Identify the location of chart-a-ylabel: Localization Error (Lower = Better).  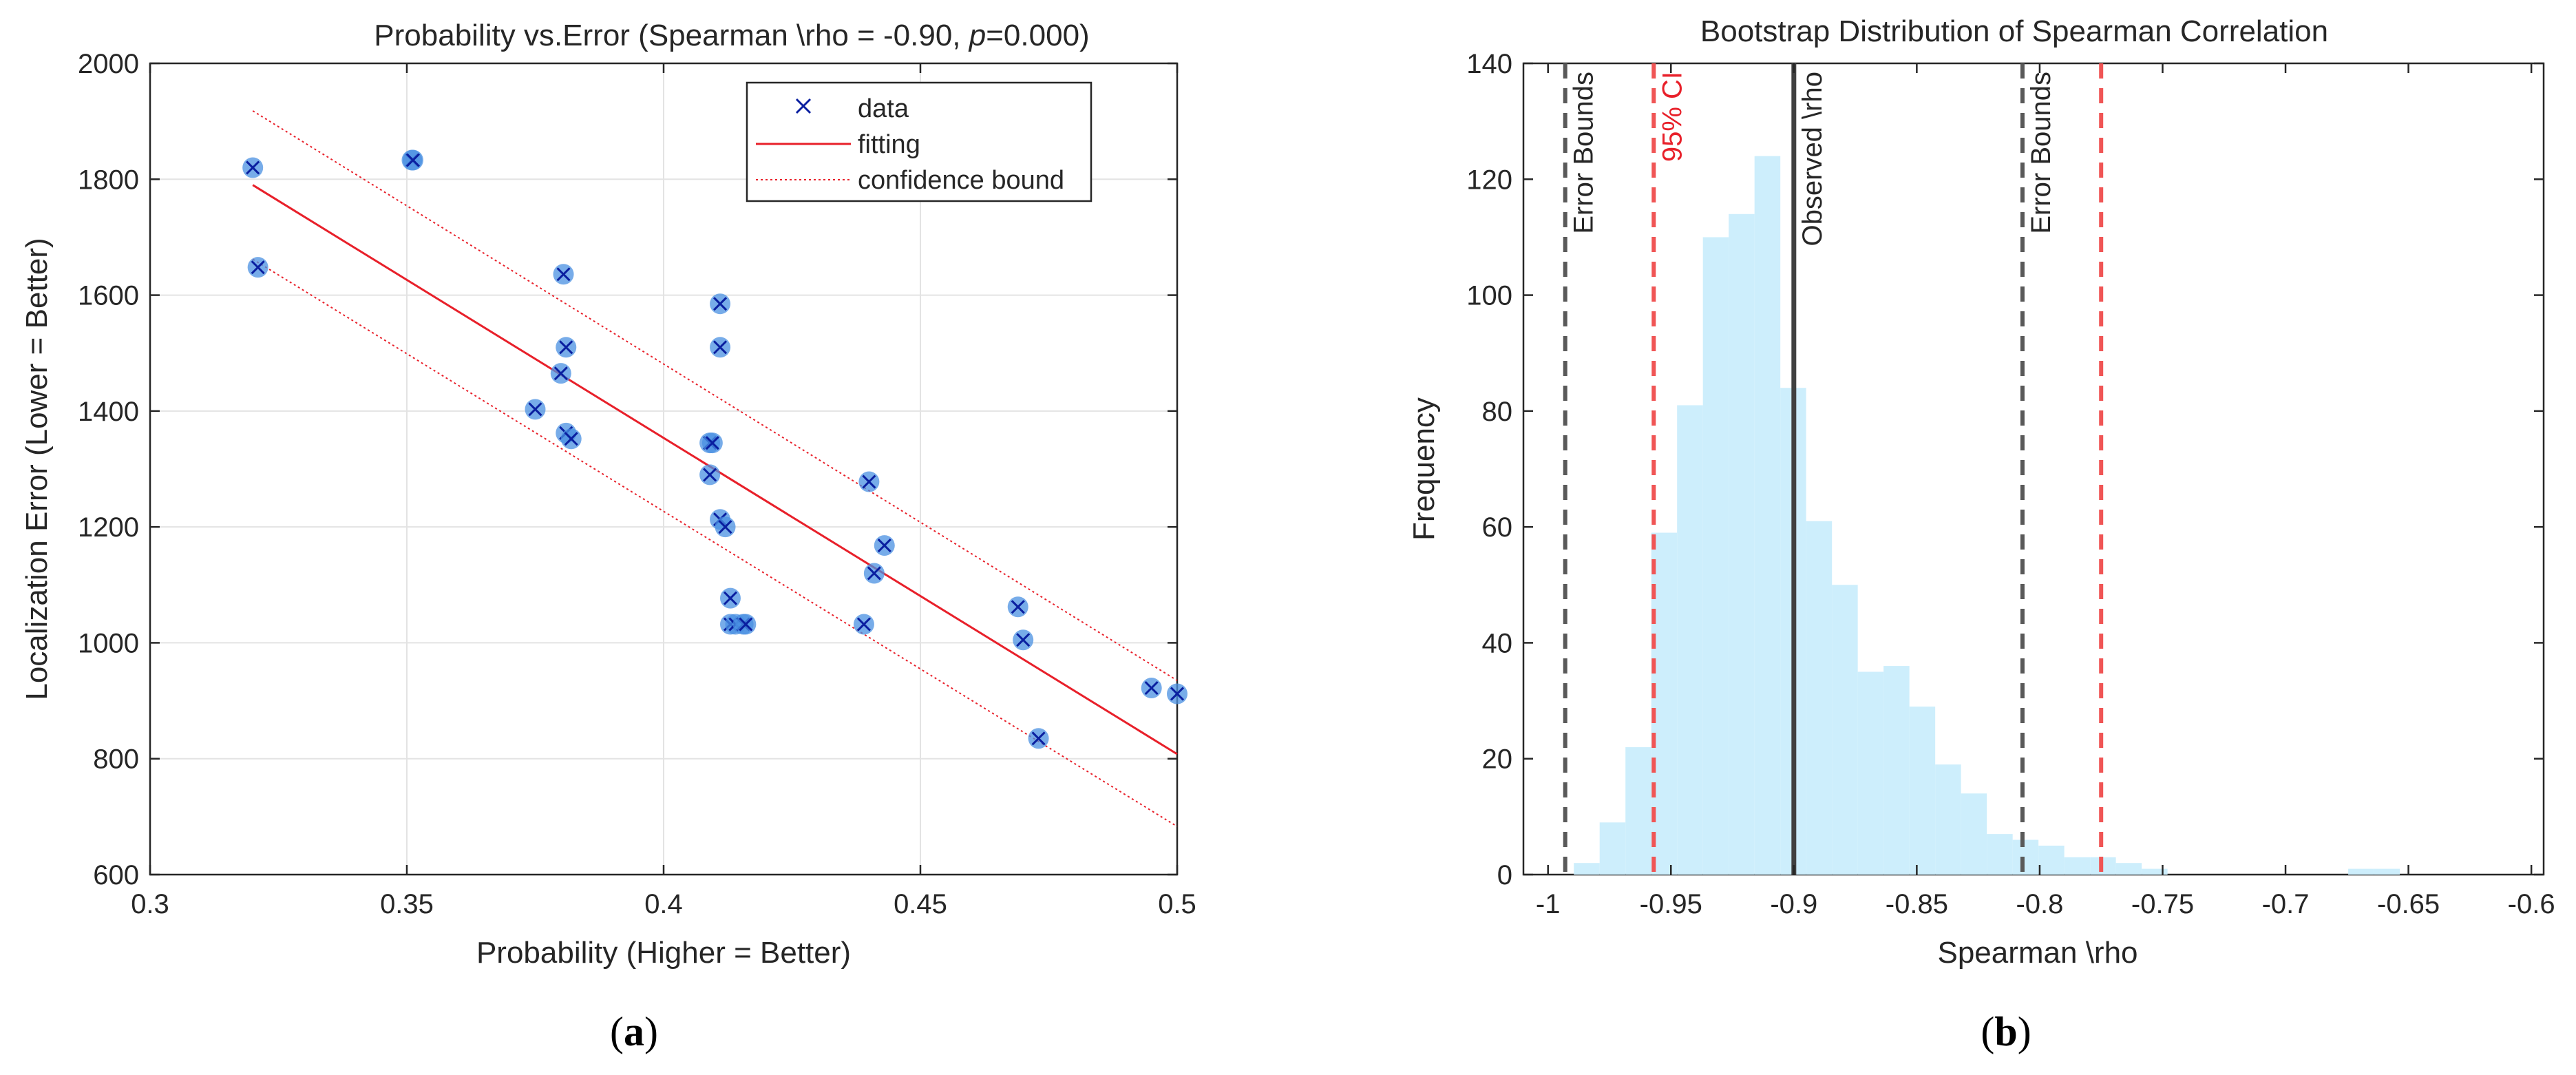
(37, 469).